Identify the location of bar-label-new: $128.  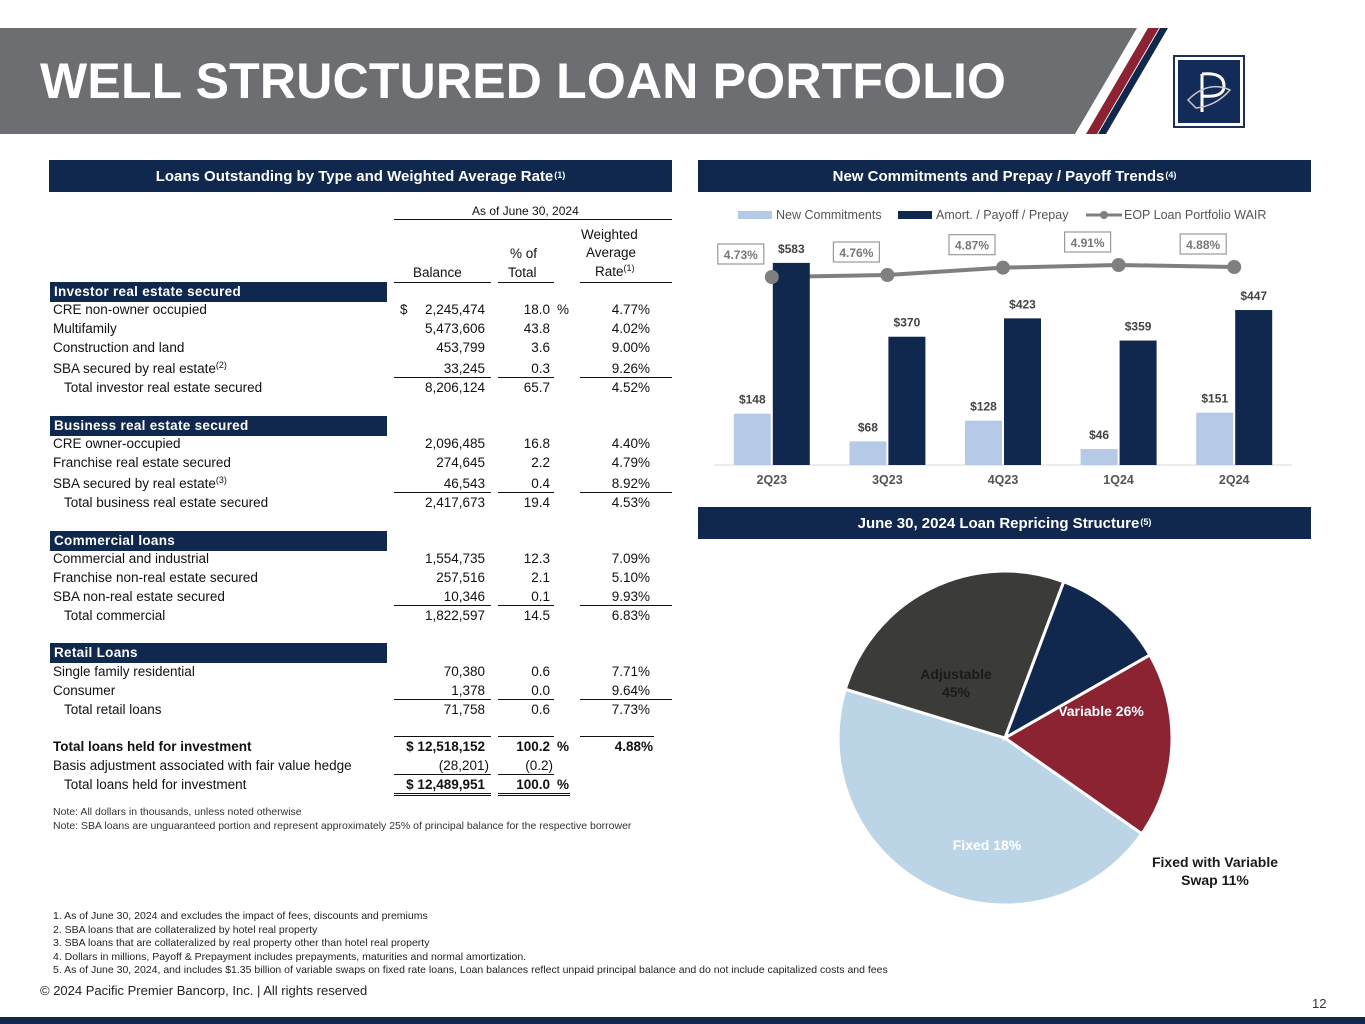
(983, 407).